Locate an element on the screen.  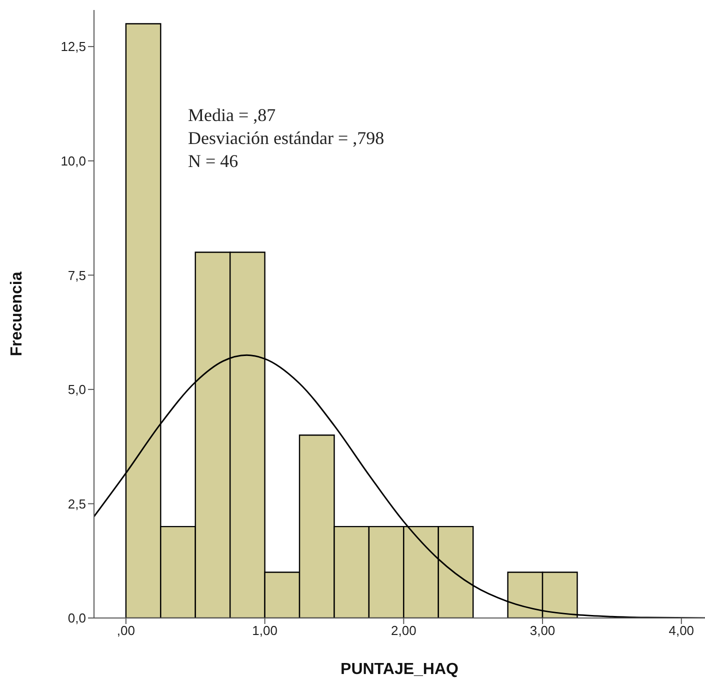
x-tick-label: 3,00 is located at coordinates (543, 630).